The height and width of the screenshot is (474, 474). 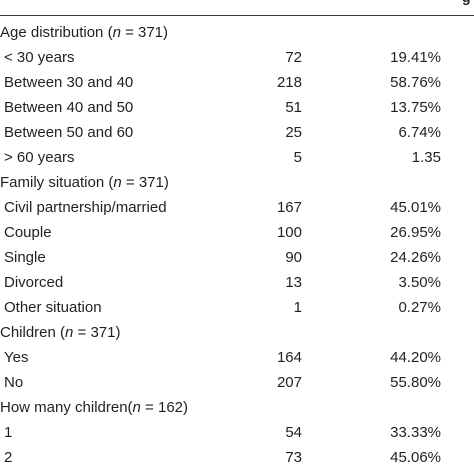 What do you see at coordinates (293, 432) in the screenshot?
I see `row-count: 54` at bounding box center [293, 432].